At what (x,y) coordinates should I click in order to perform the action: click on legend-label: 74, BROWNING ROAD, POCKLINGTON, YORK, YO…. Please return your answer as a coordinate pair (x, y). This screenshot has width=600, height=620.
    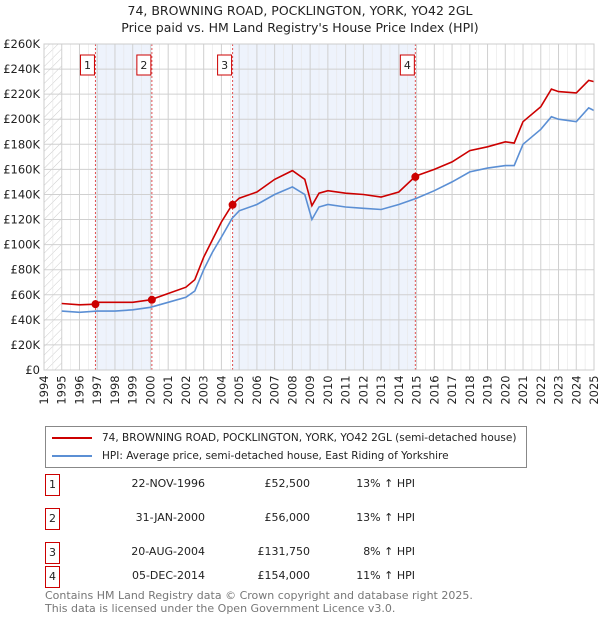
    Looking at the image, I should click on (309, 438).